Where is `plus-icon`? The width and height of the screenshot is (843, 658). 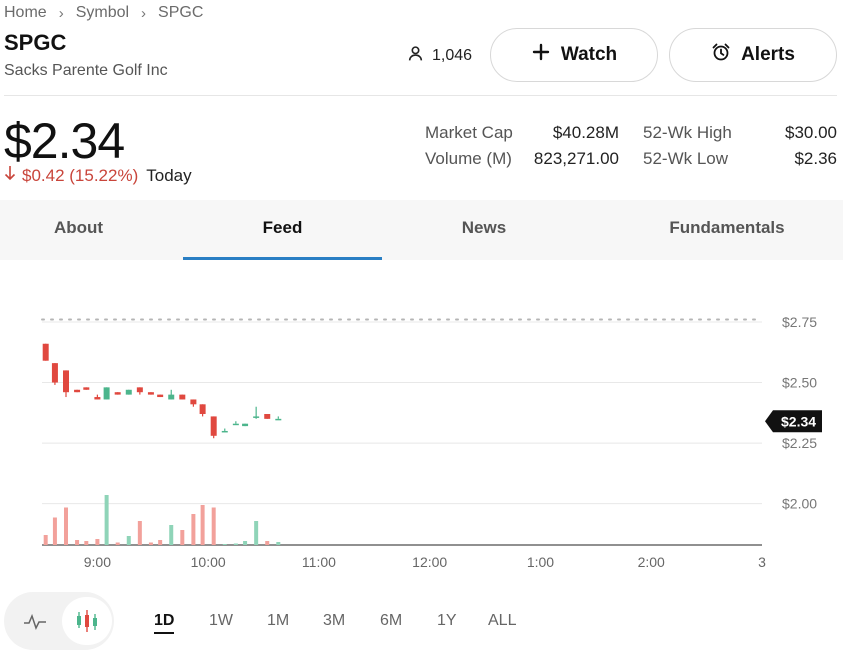
plus-icon is located at coordinates (541, 55).